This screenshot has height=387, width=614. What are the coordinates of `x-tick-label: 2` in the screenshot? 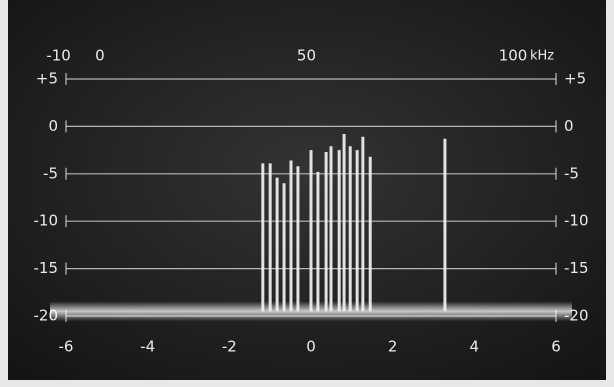 It's located at (393, 347).